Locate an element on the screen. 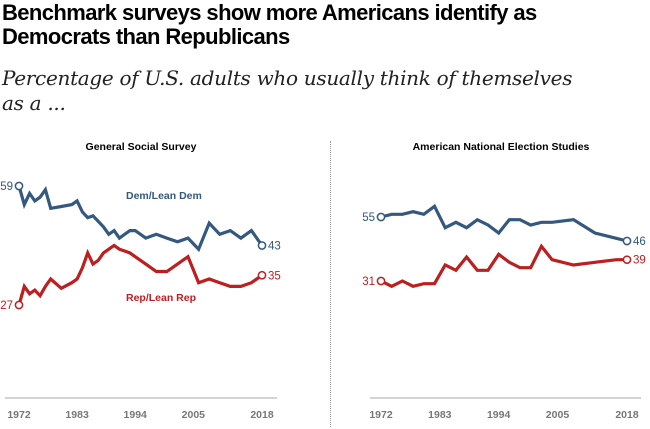 This screenshot has width=650, height=429. anes-x-tick-label: 1972 is located at coordinates (381, 415).